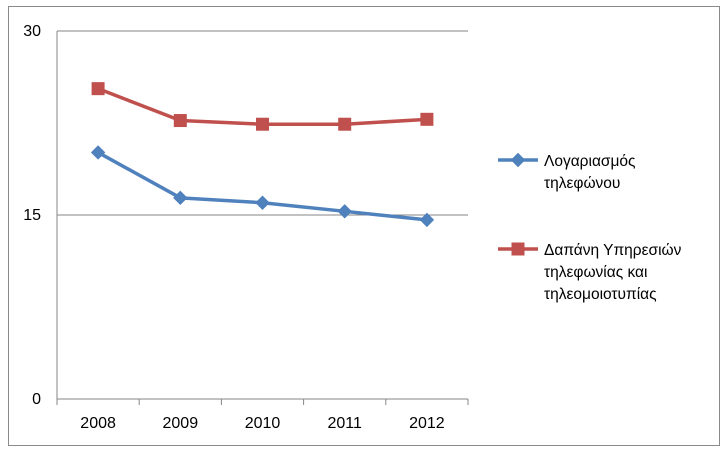  Describe the element at coordinates (595, 272) in the screenshot. I see `legend-label: τηλεφωνίας και` at that location.